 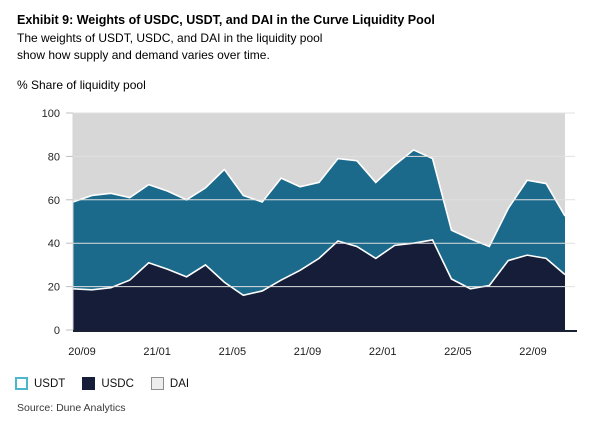 I want to click on usdt-swatch-icon, so click(x=21, y=383).